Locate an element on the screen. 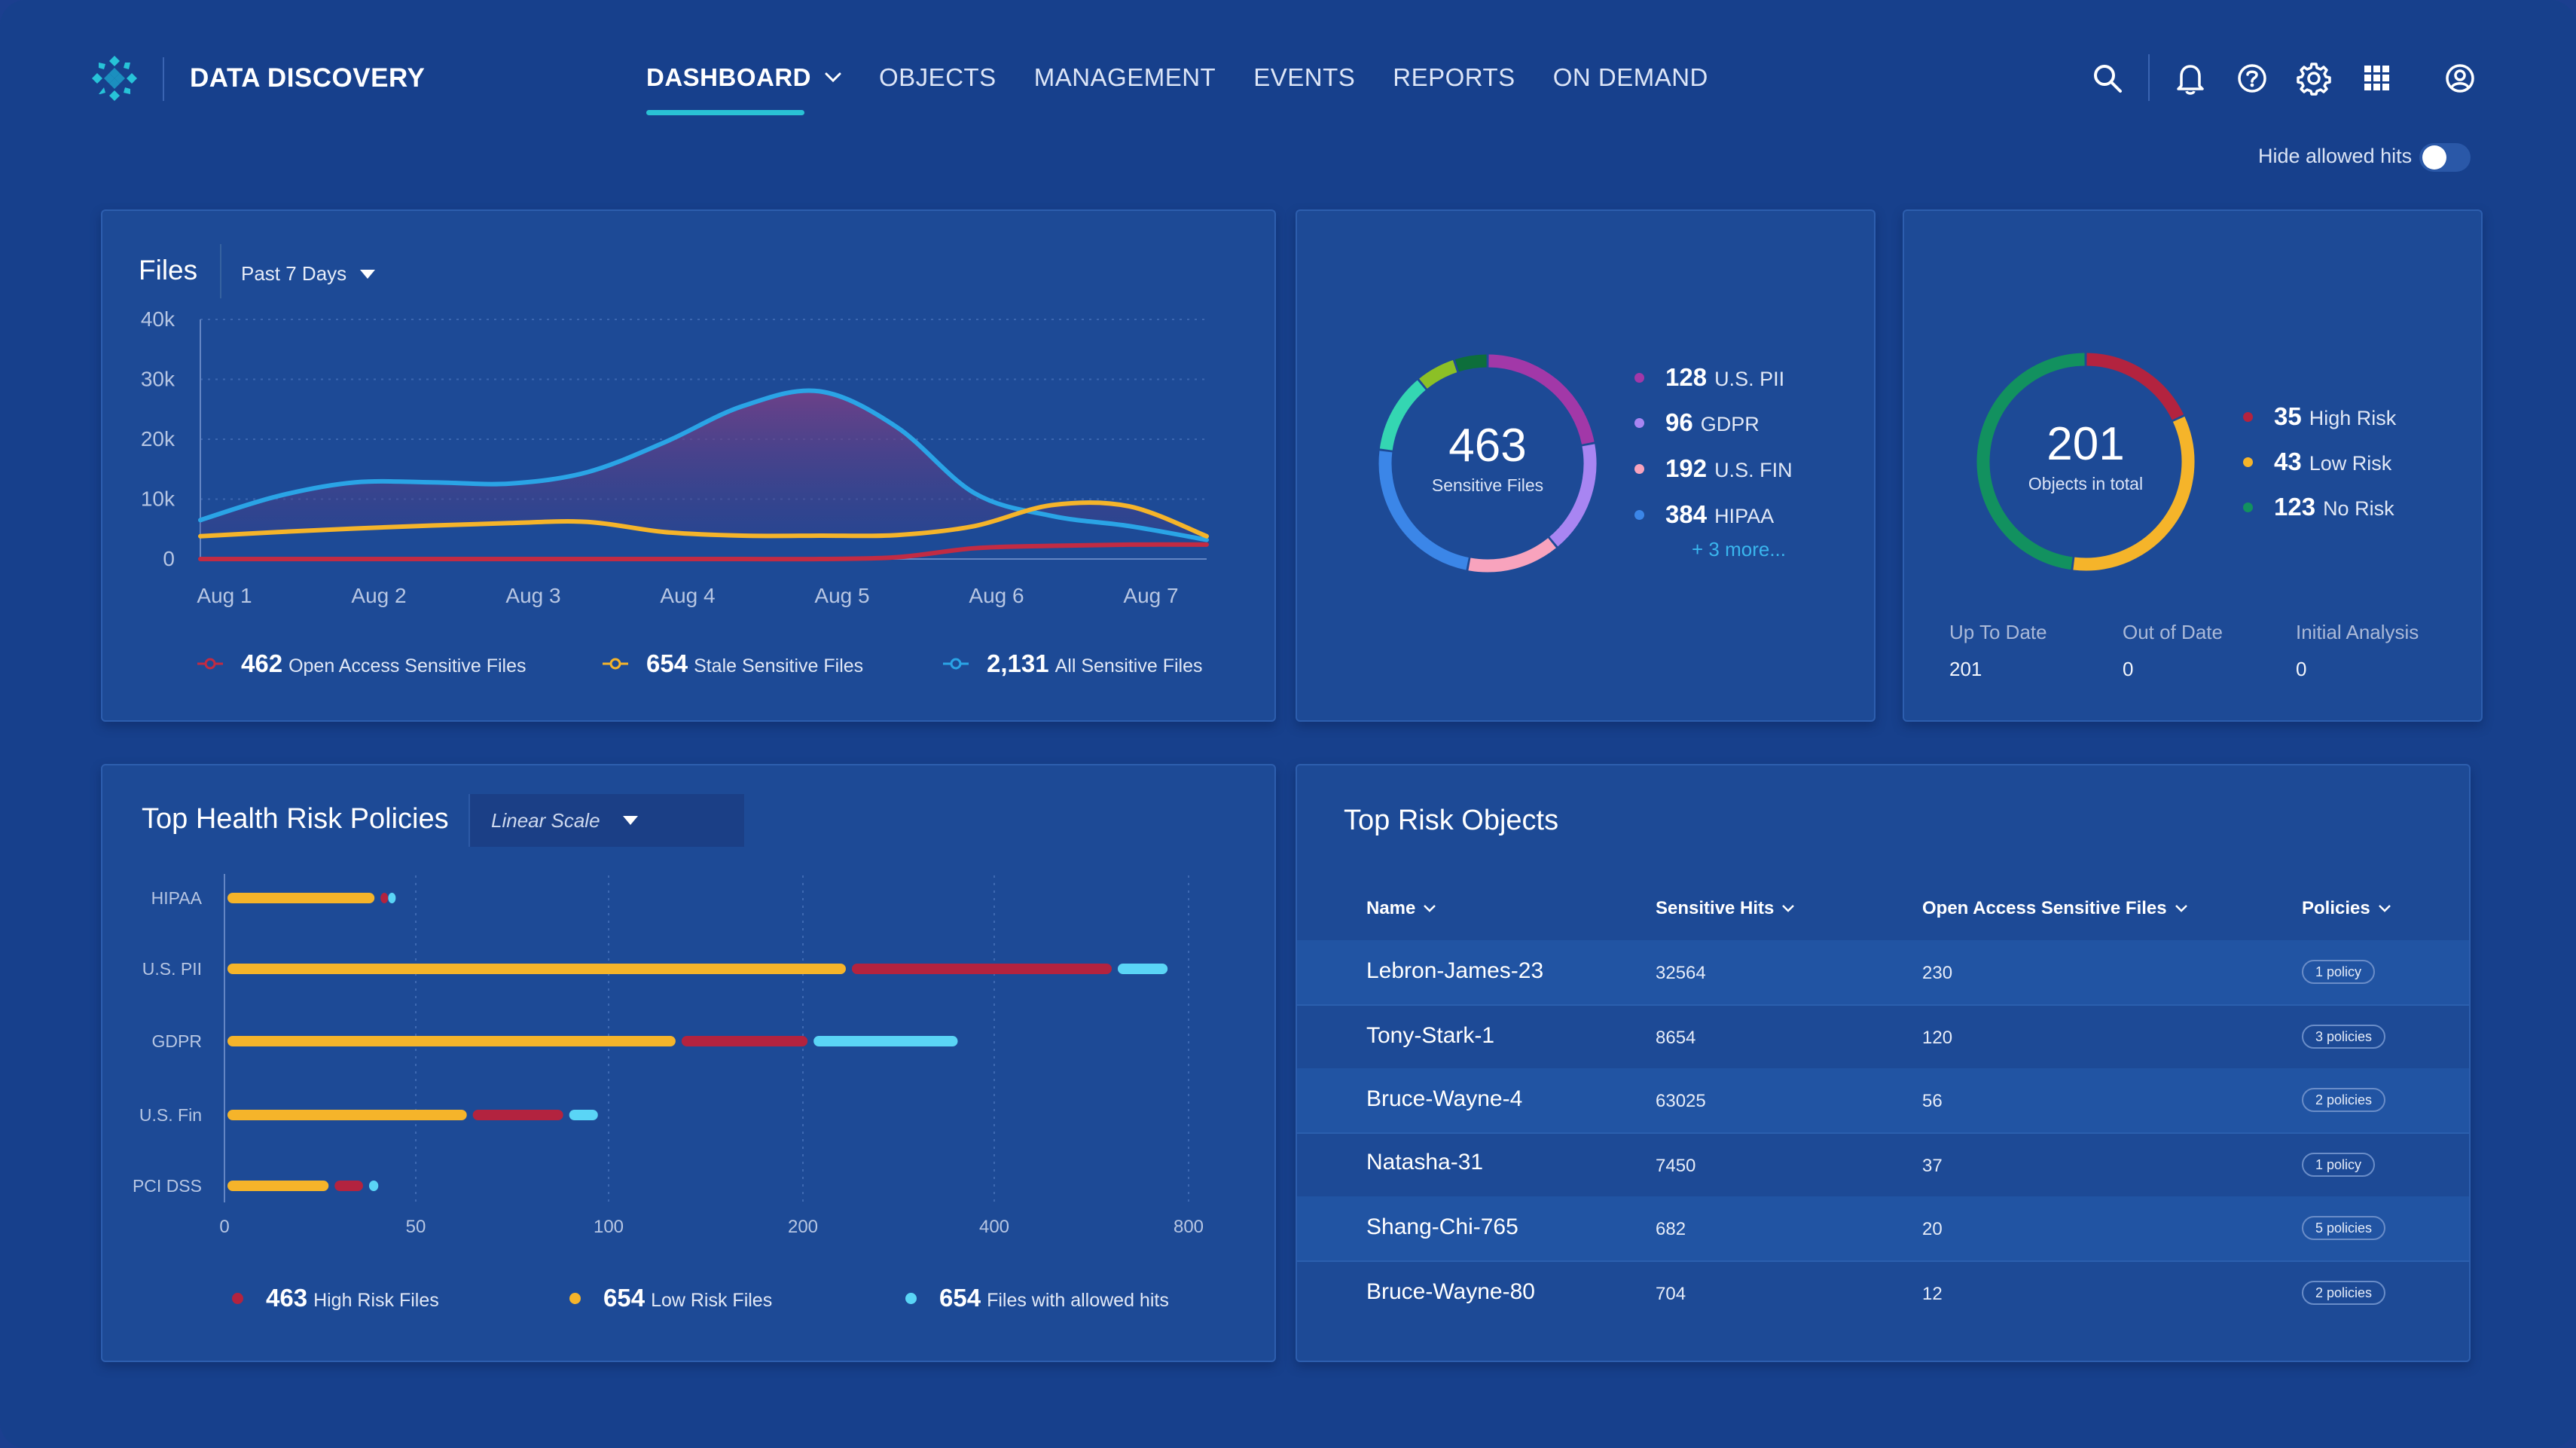 The width and height of the screenshot is (2576, 1448). object-name: Bruce-Wayne-80 is located at coordinates (1451, 1291).